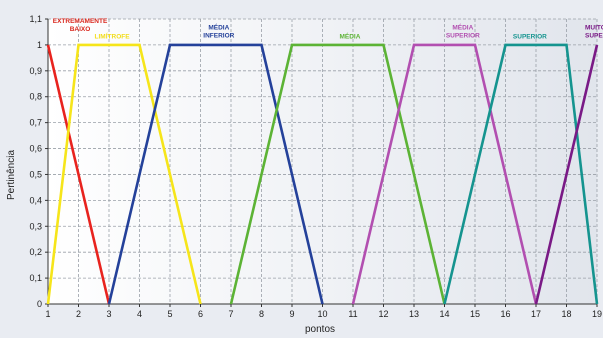 This screenshot has width=603, height=338. What do you see at coordinates (414, 314) in the screenshot?
I see `x-tick-label: 13` at bounding box center [414, 314].